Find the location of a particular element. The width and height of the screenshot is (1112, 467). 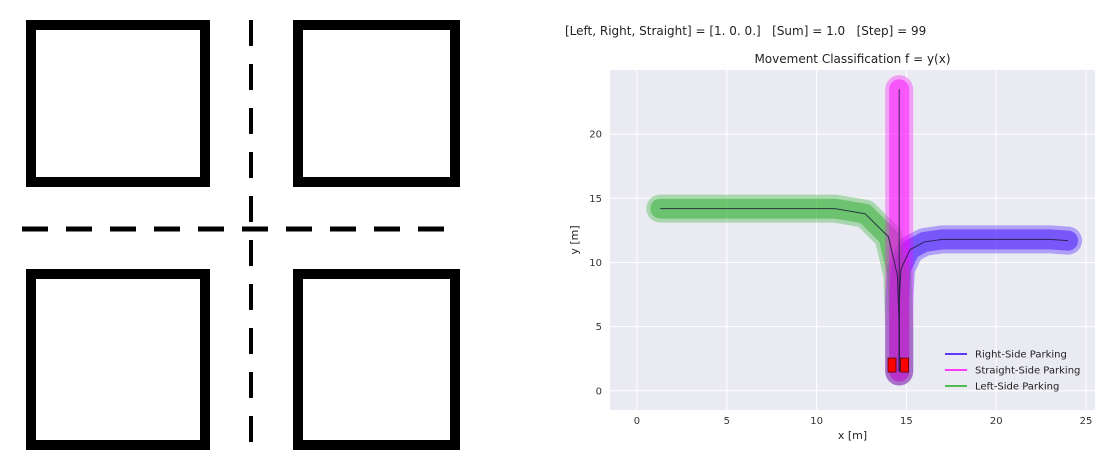

y-tick-label-4: 20 is located at coordinates (595, 135).